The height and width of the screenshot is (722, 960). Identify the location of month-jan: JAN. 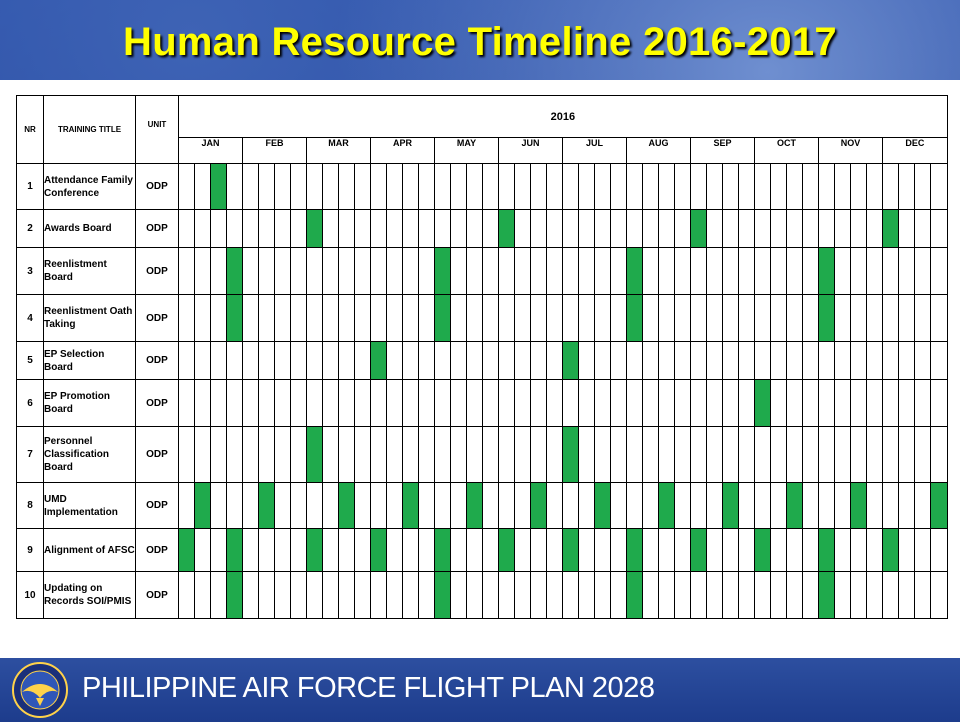
(210, 150).